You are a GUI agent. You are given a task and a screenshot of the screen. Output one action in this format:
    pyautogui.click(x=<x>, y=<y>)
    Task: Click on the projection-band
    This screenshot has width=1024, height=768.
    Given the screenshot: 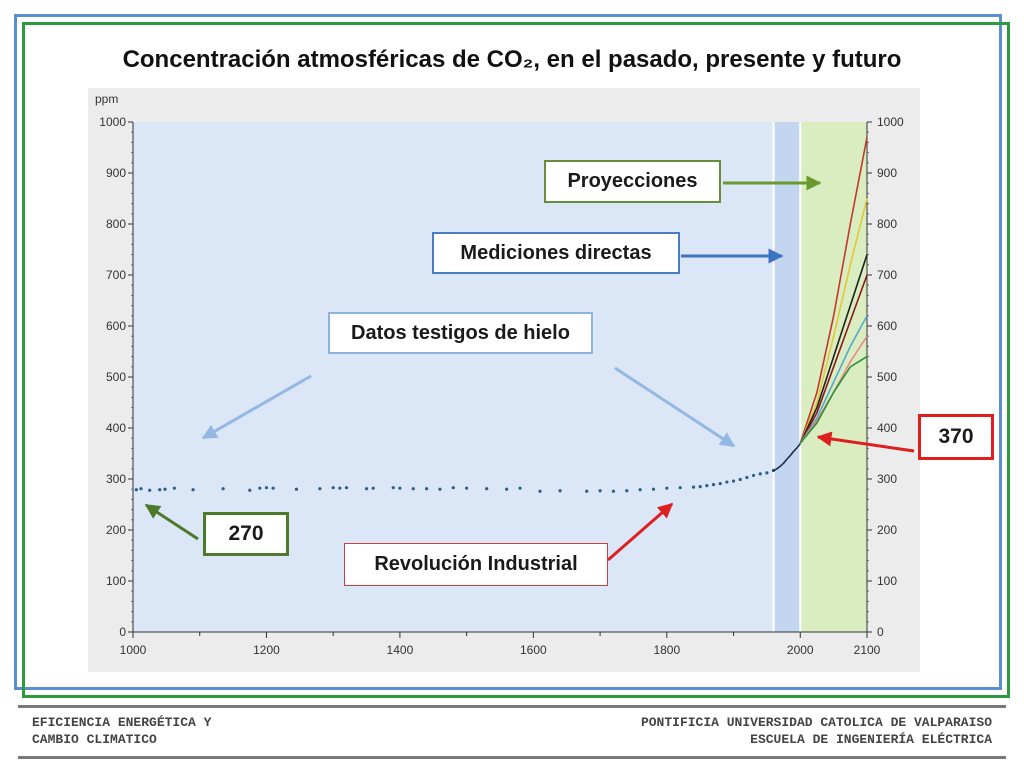 What is the action you would take?
    pyautogui.click(x=833, y=377)
    